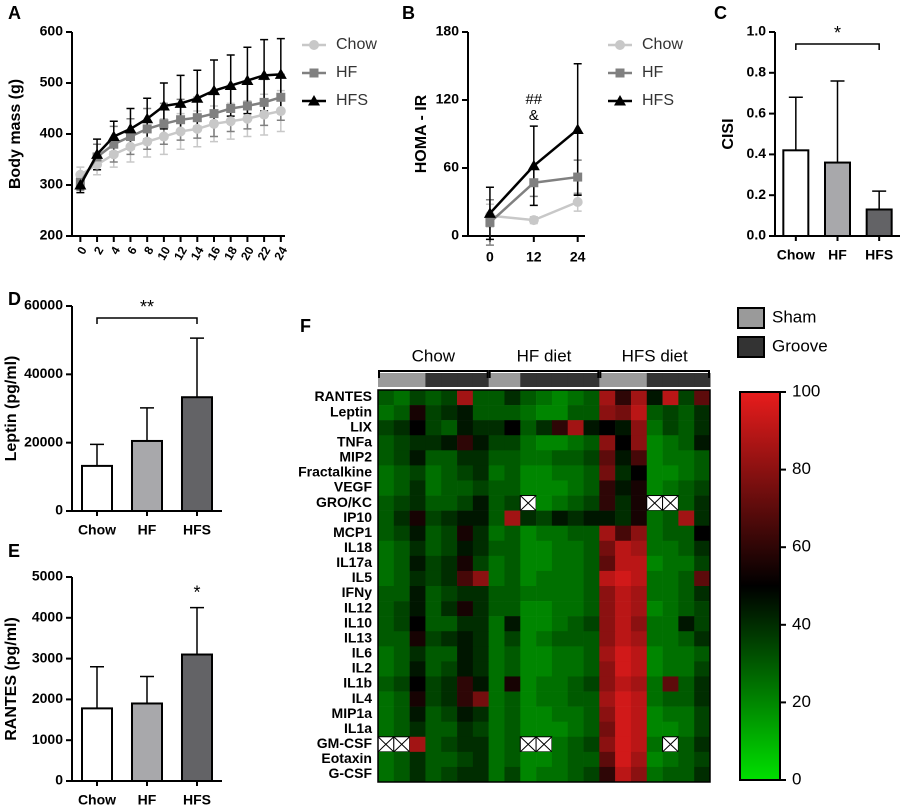  What do you see at coordinates (180, 253) in the screenshot?
I see `x-tick-label: 12` at bounding box center [180, 253].